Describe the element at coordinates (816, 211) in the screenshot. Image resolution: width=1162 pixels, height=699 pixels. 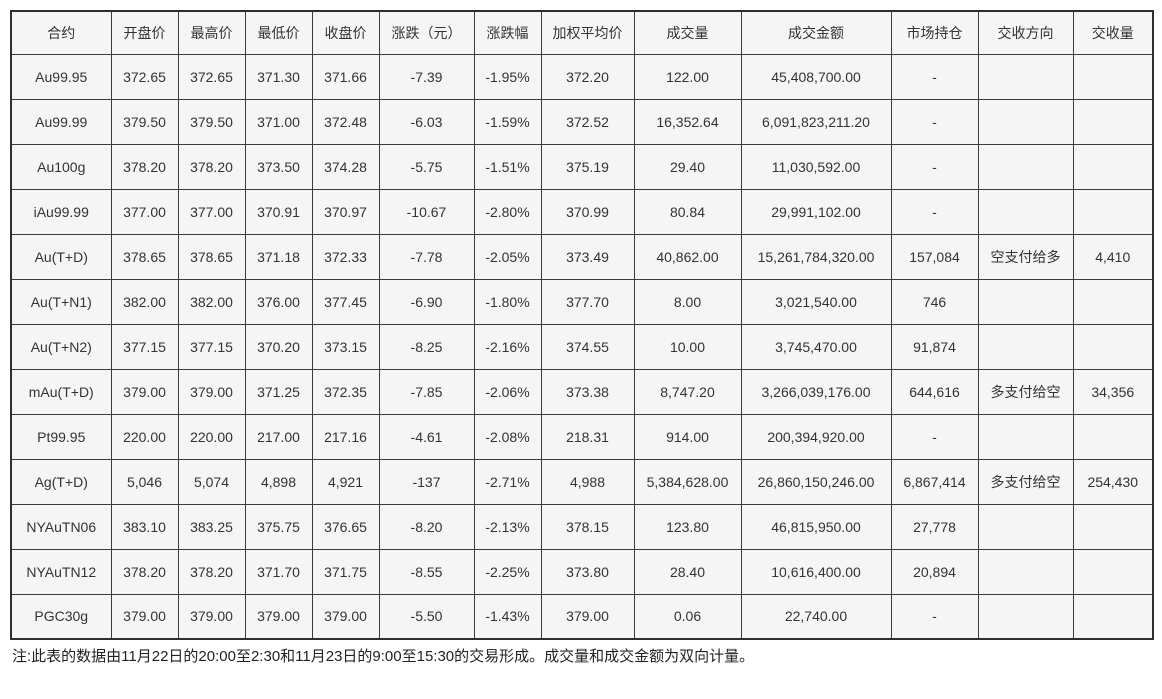
I see `cell: 29,991,102.00` at that location.